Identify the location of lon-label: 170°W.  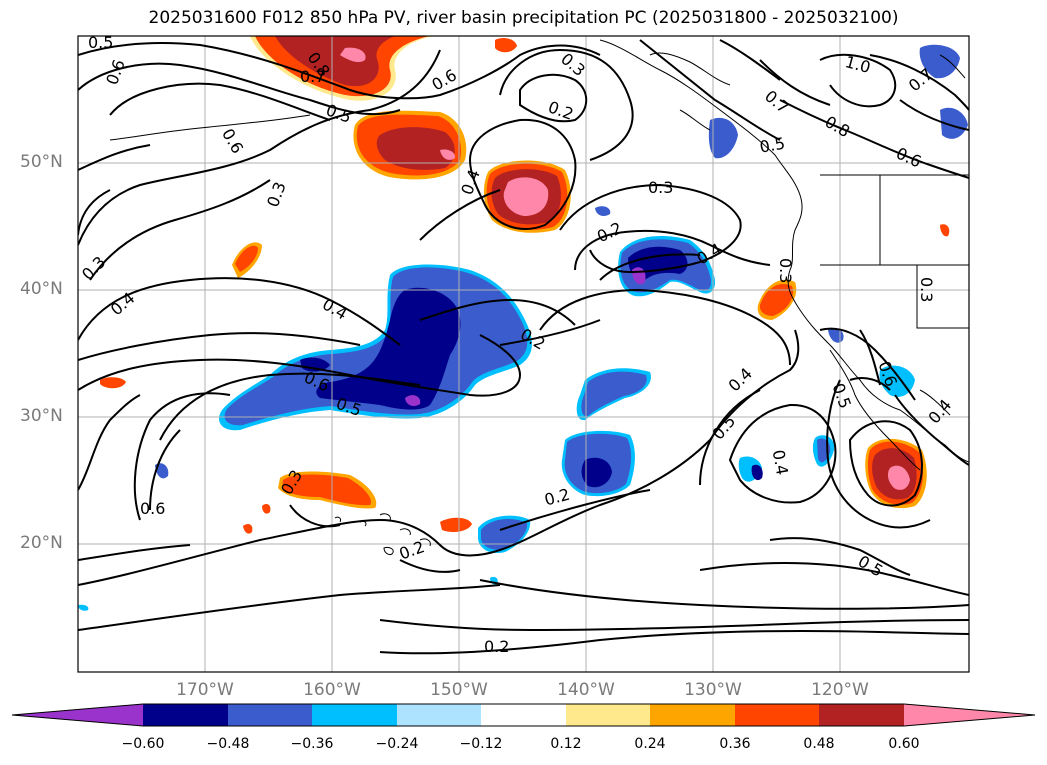
(205, 690).